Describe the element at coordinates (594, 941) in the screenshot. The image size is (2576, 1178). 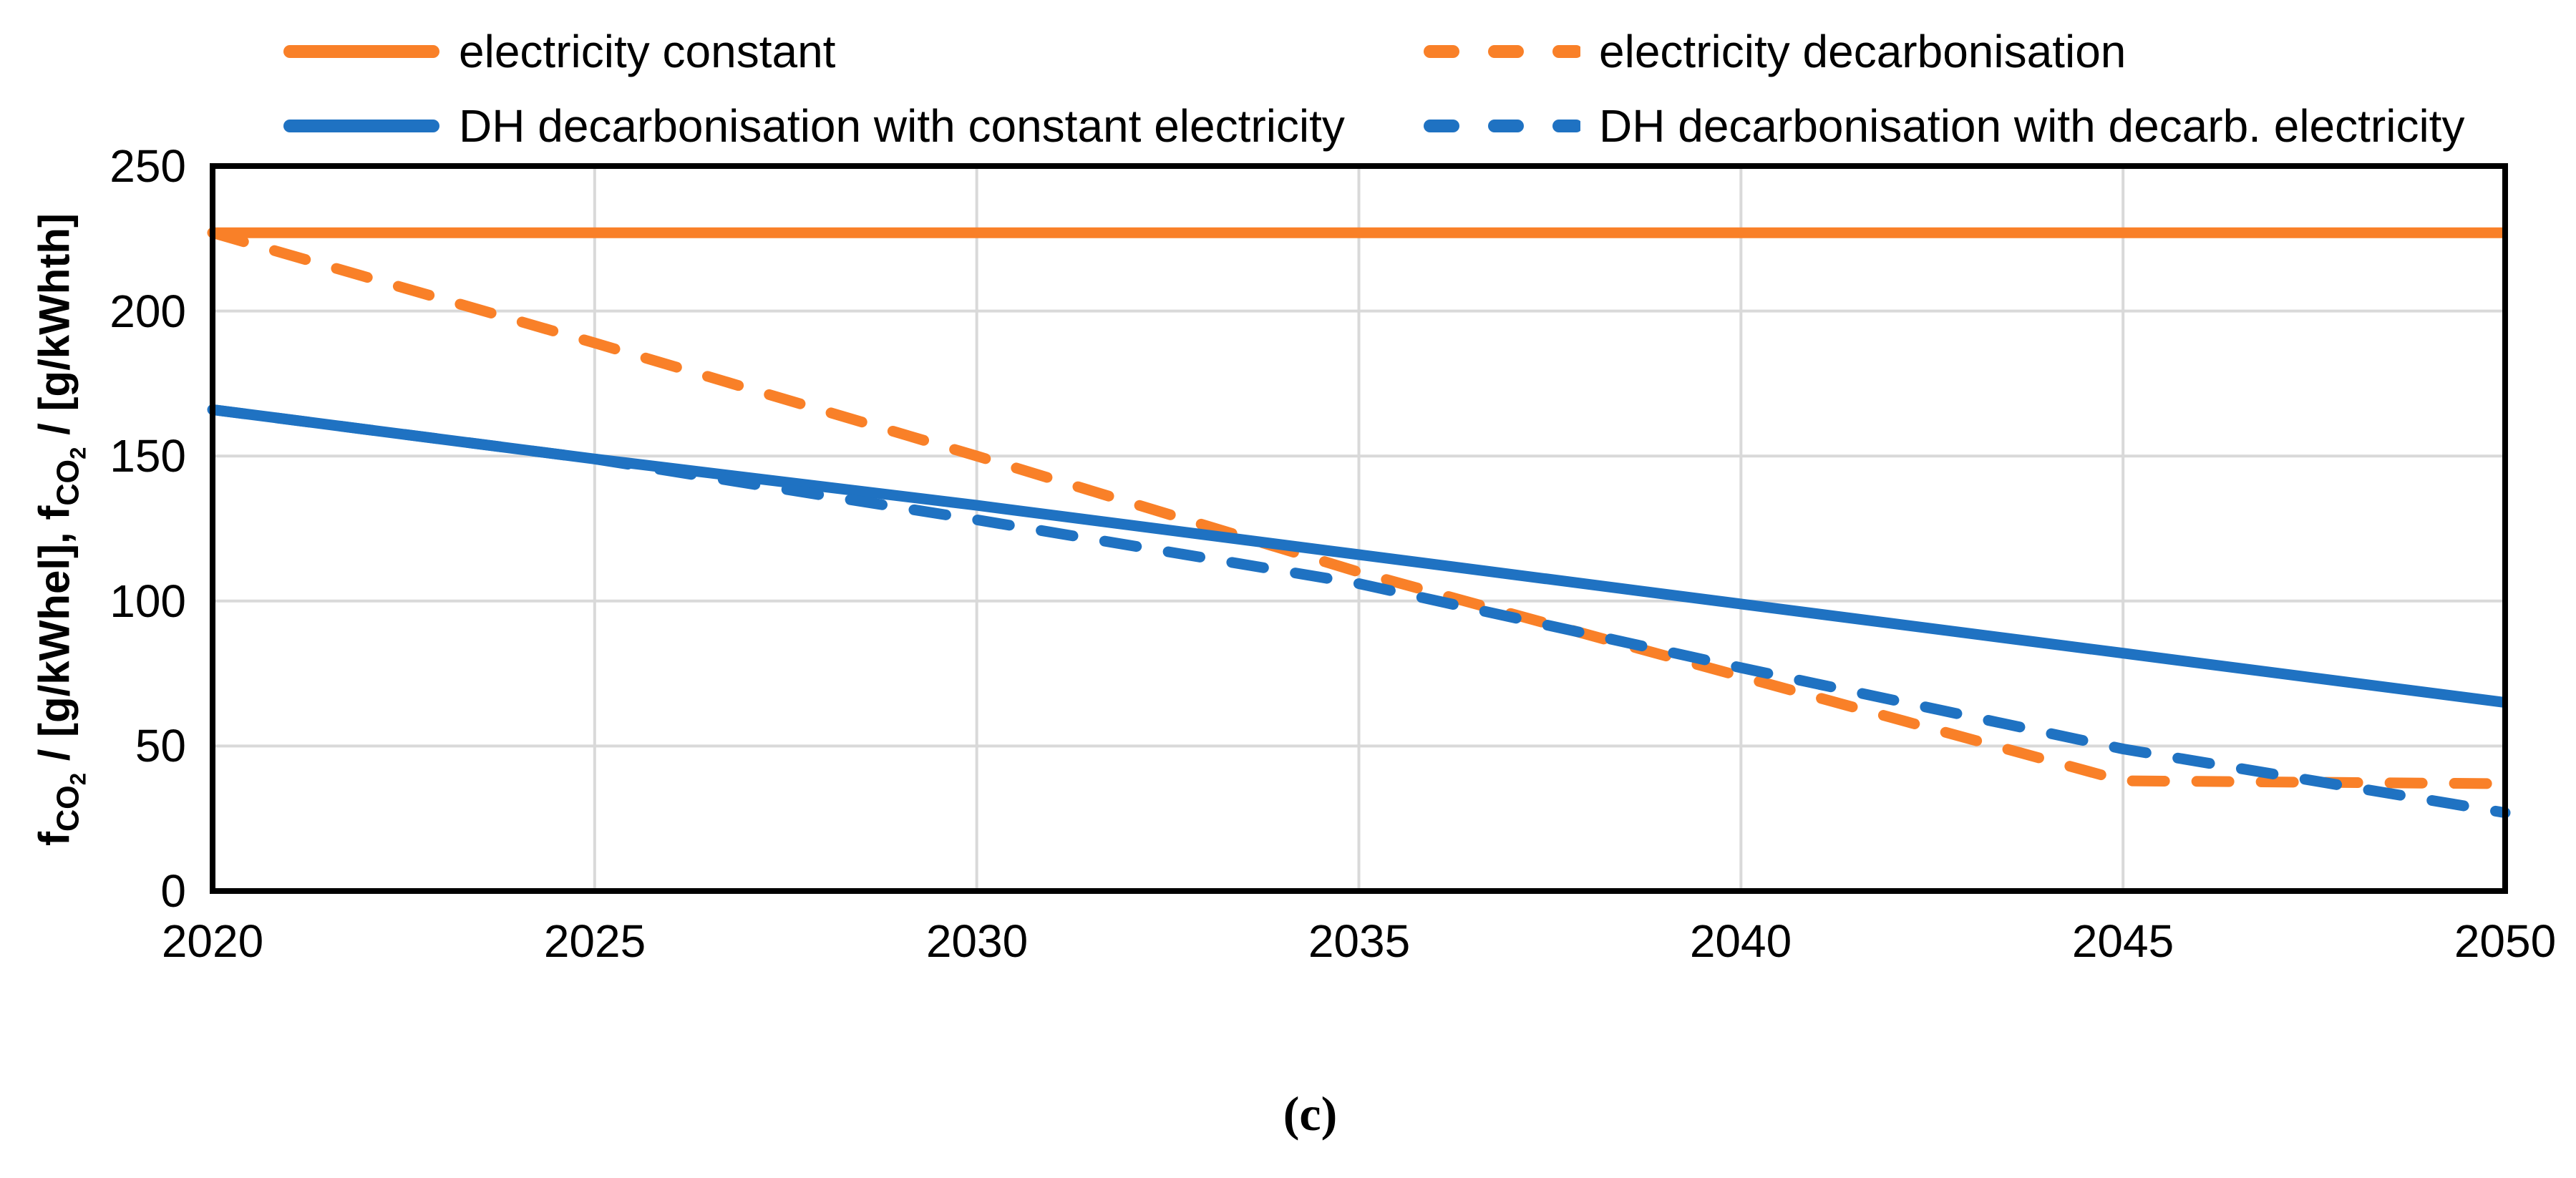
I see `x-tick-label-2025: 2025` at that location.